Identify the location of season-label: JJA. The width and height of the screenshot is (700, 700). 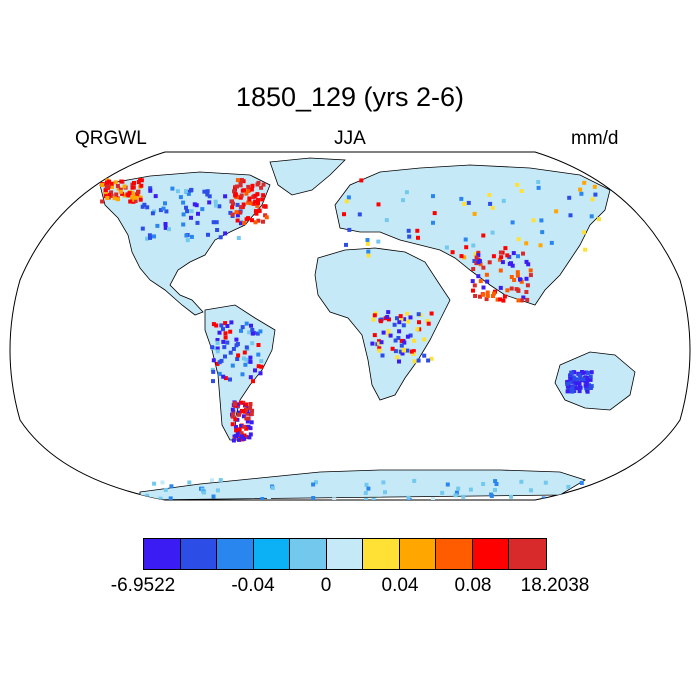
(350, 138).